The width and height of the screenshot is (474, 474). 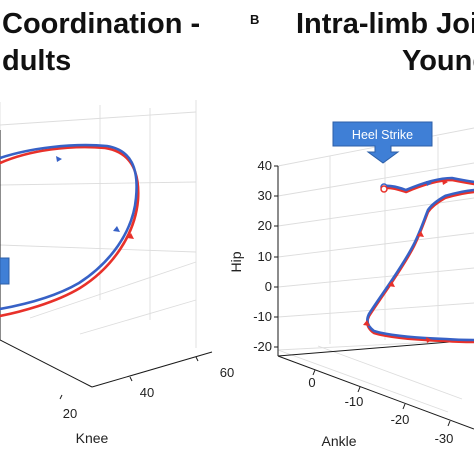 I want to click on panel-b-z-tick: 0, so click(x=268, y=286).